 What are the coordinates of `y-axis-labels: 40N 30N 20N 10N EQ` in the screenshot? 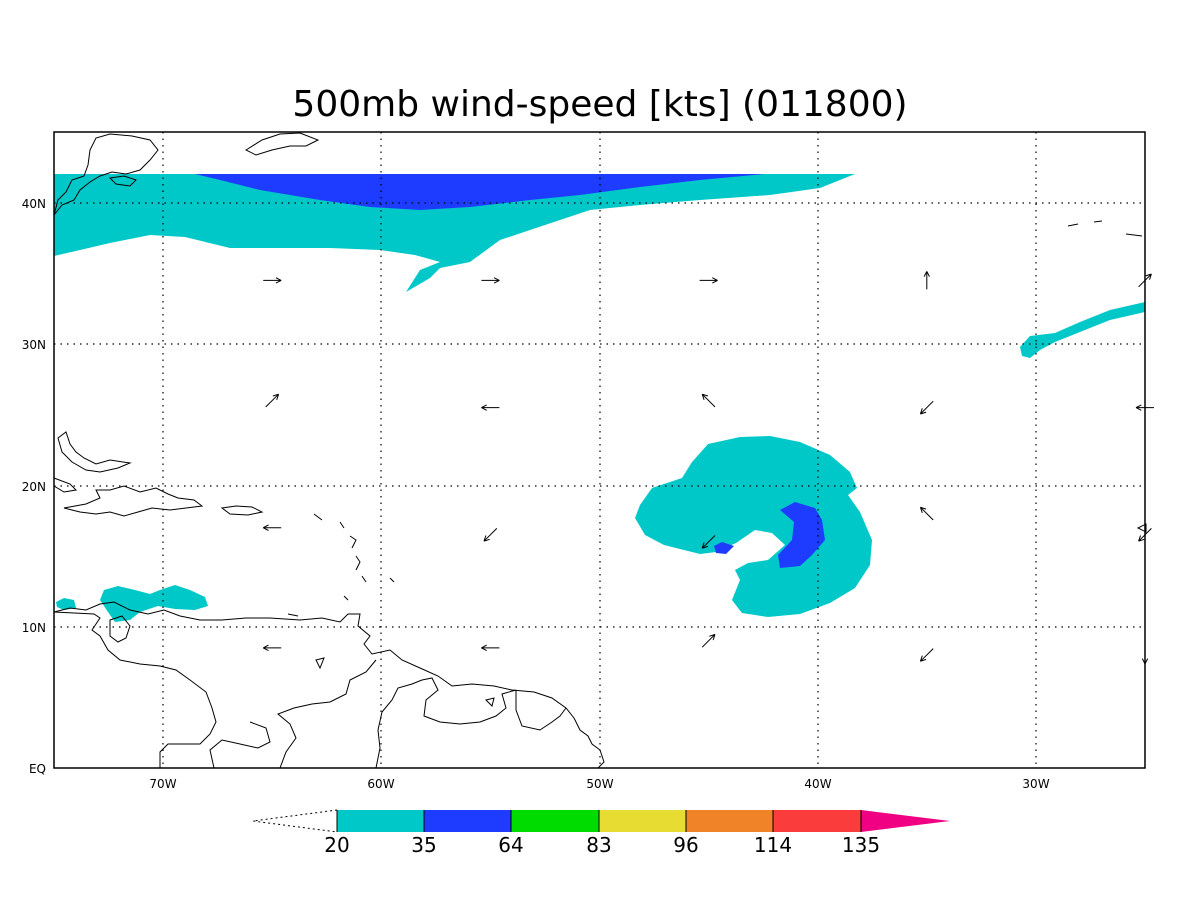 It's located at (34, 486).